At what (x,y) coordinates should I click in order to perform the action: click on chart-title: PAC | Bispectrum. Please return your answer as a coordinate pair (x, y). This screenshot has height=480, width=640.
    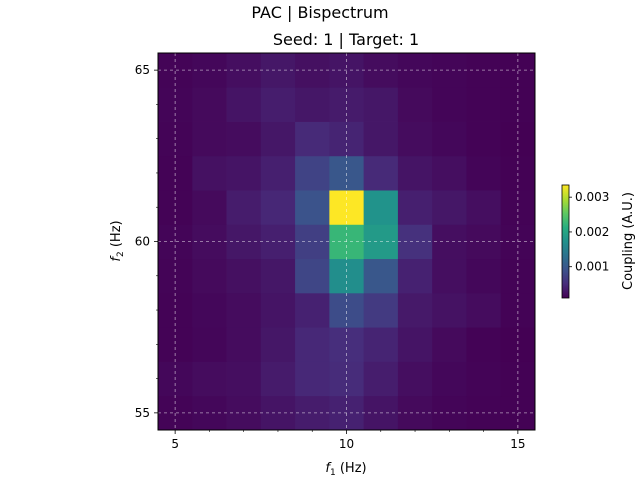
    Looking at the image, I should click on (319, 12).